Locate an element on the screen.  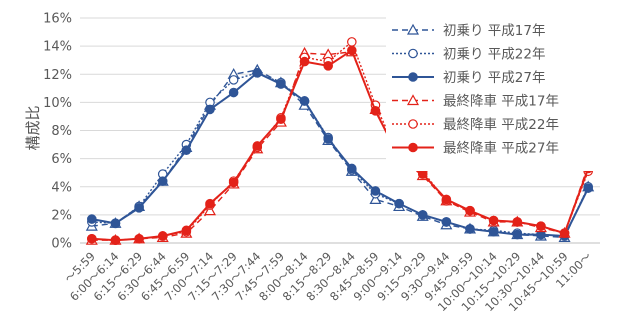
legend-entry: 初乗り 平成27年 is located at coordinates (468, 77).